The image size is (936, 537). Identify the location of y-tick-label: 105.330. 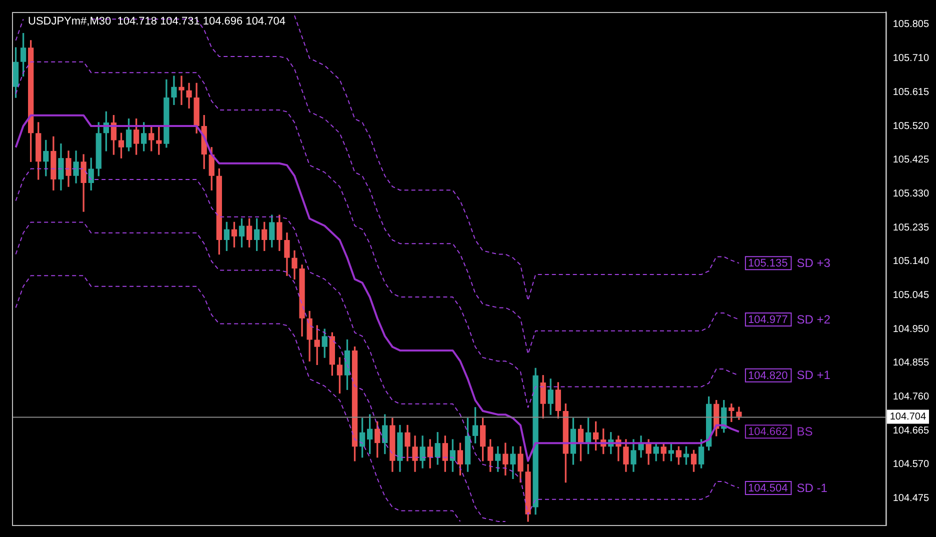
(911, 194).